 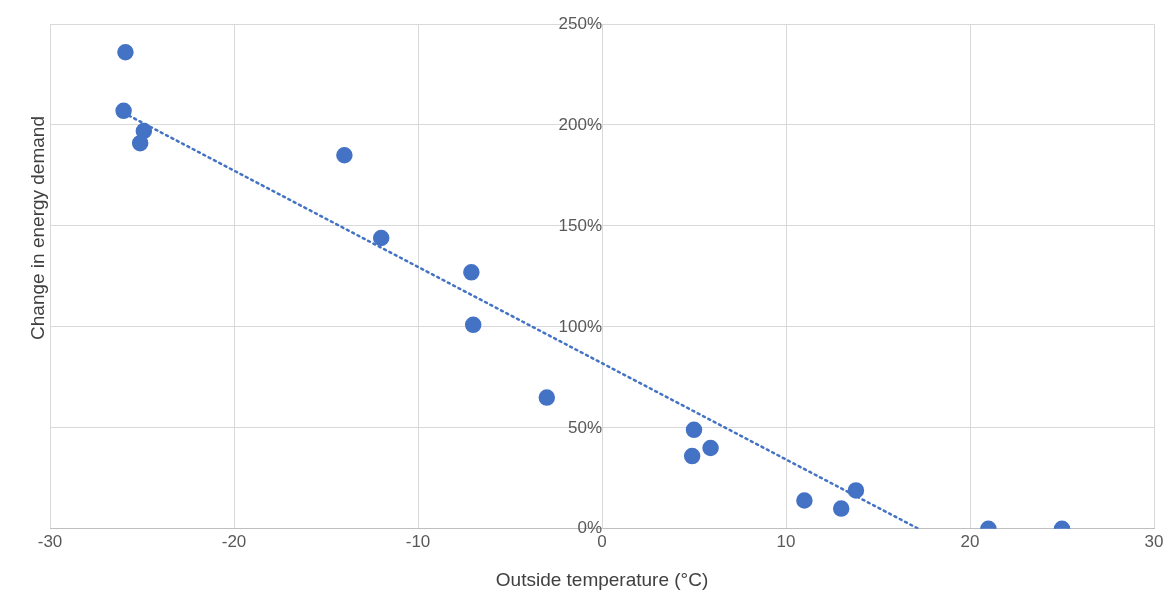 I want to click on y-axis-title: Change in energy demand, so click(x=38, y=228).